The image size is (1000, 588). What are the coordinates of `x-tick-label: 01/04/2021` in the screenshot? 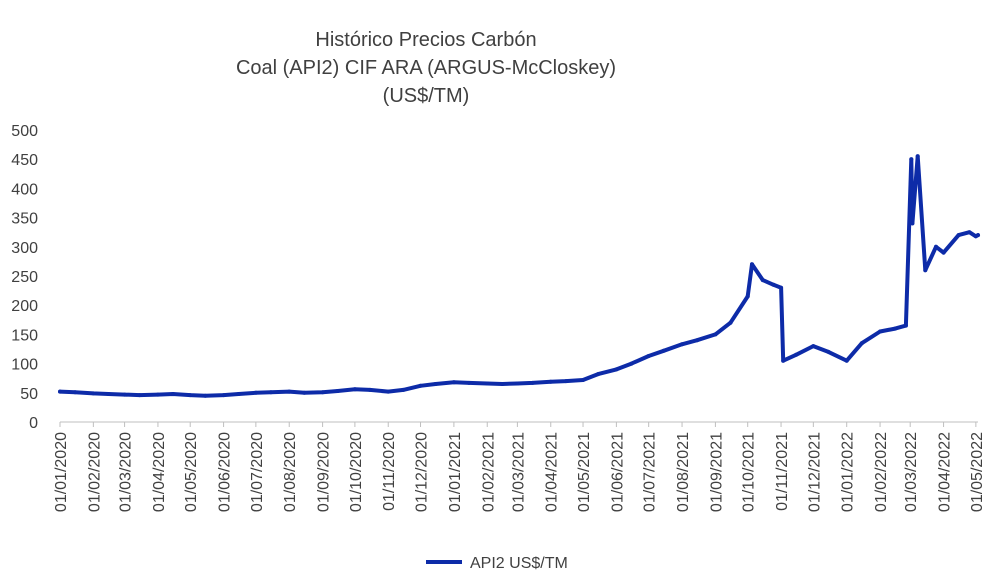 It's located at (552, 472).